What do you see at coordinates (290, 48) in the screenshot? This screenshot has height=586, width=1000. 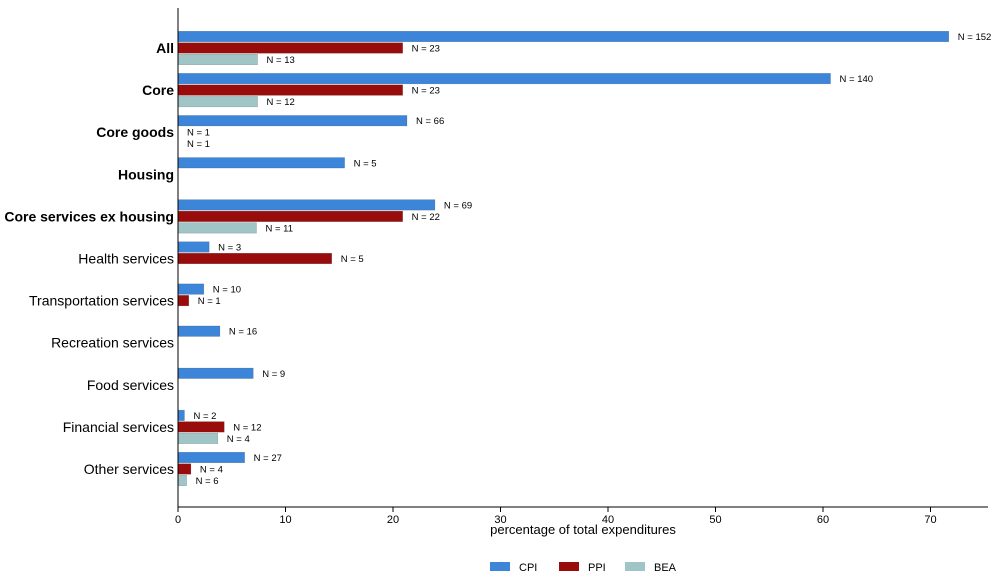 I see `bar-ppi-all` at bounding box center [290, 48].